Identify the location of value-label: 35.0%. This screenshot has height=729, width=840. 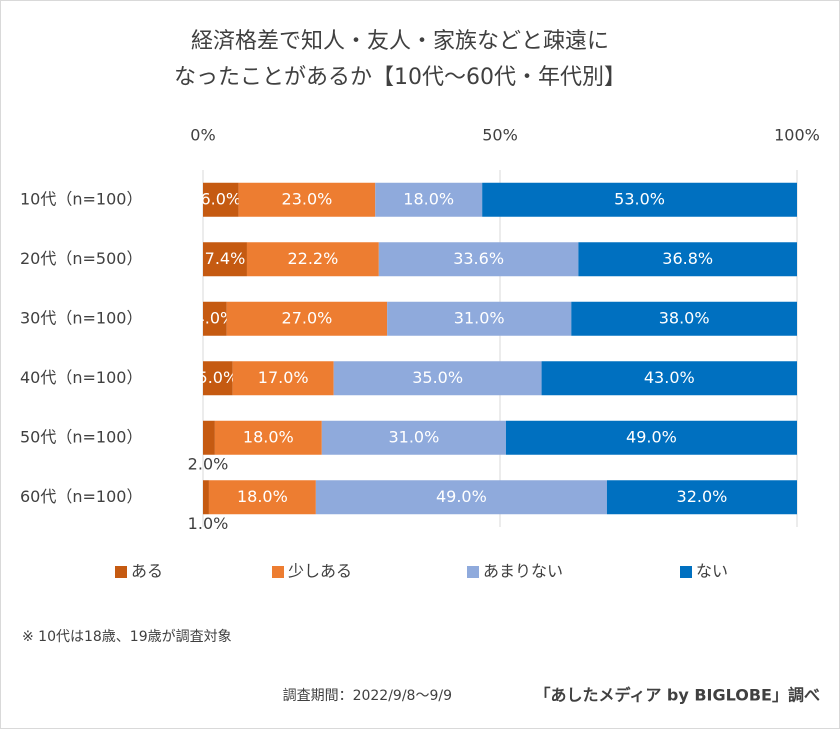
(437, 377).